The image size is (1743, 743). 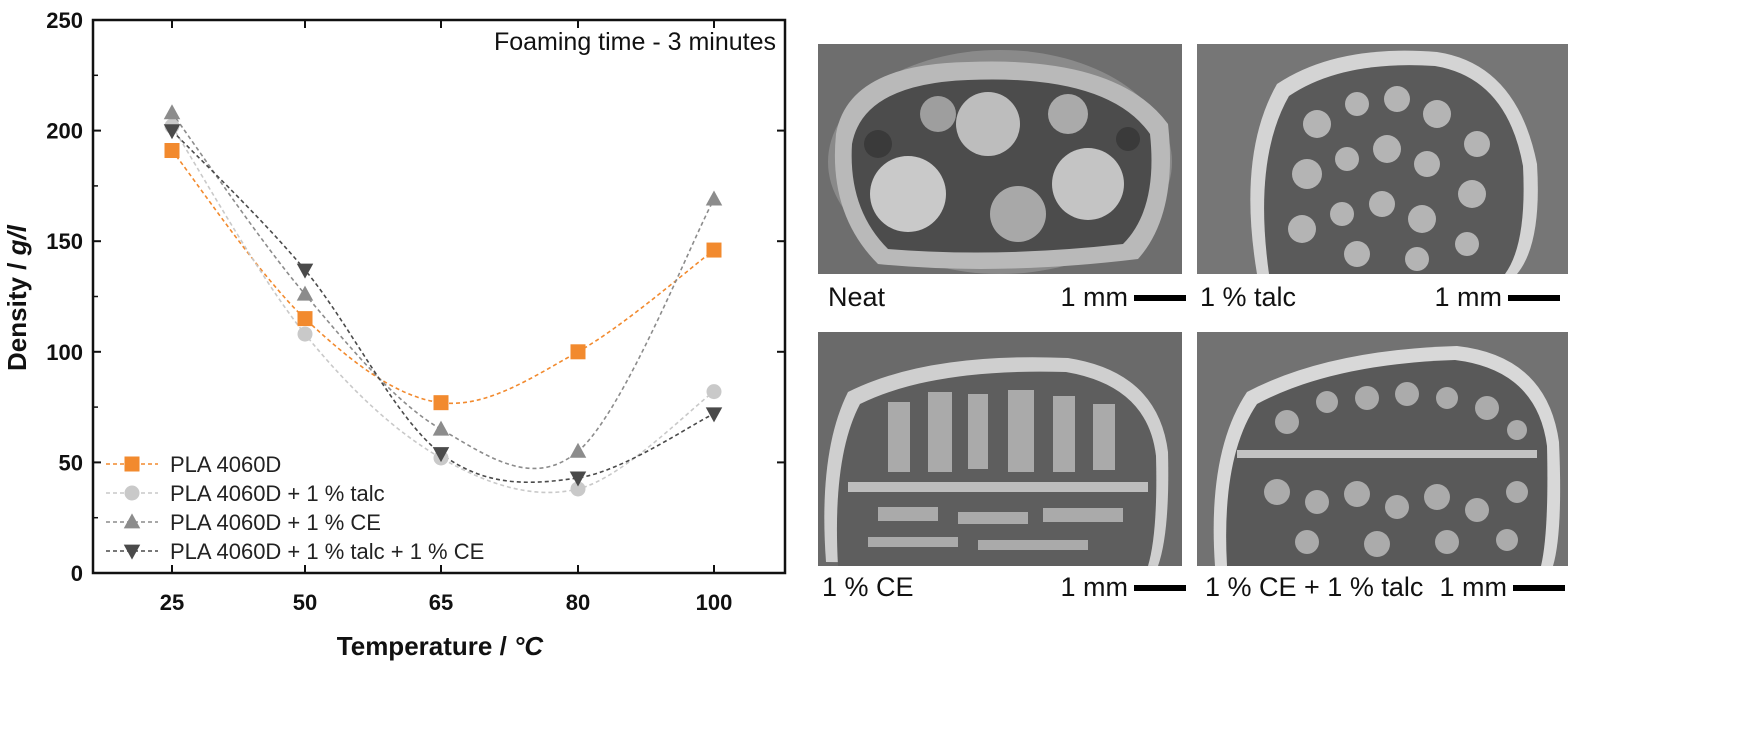 What do you see at coordinates (529, 646) in the screenshot?
I see `x-axis-title-unit: °C` at bounding box center [529, 646].